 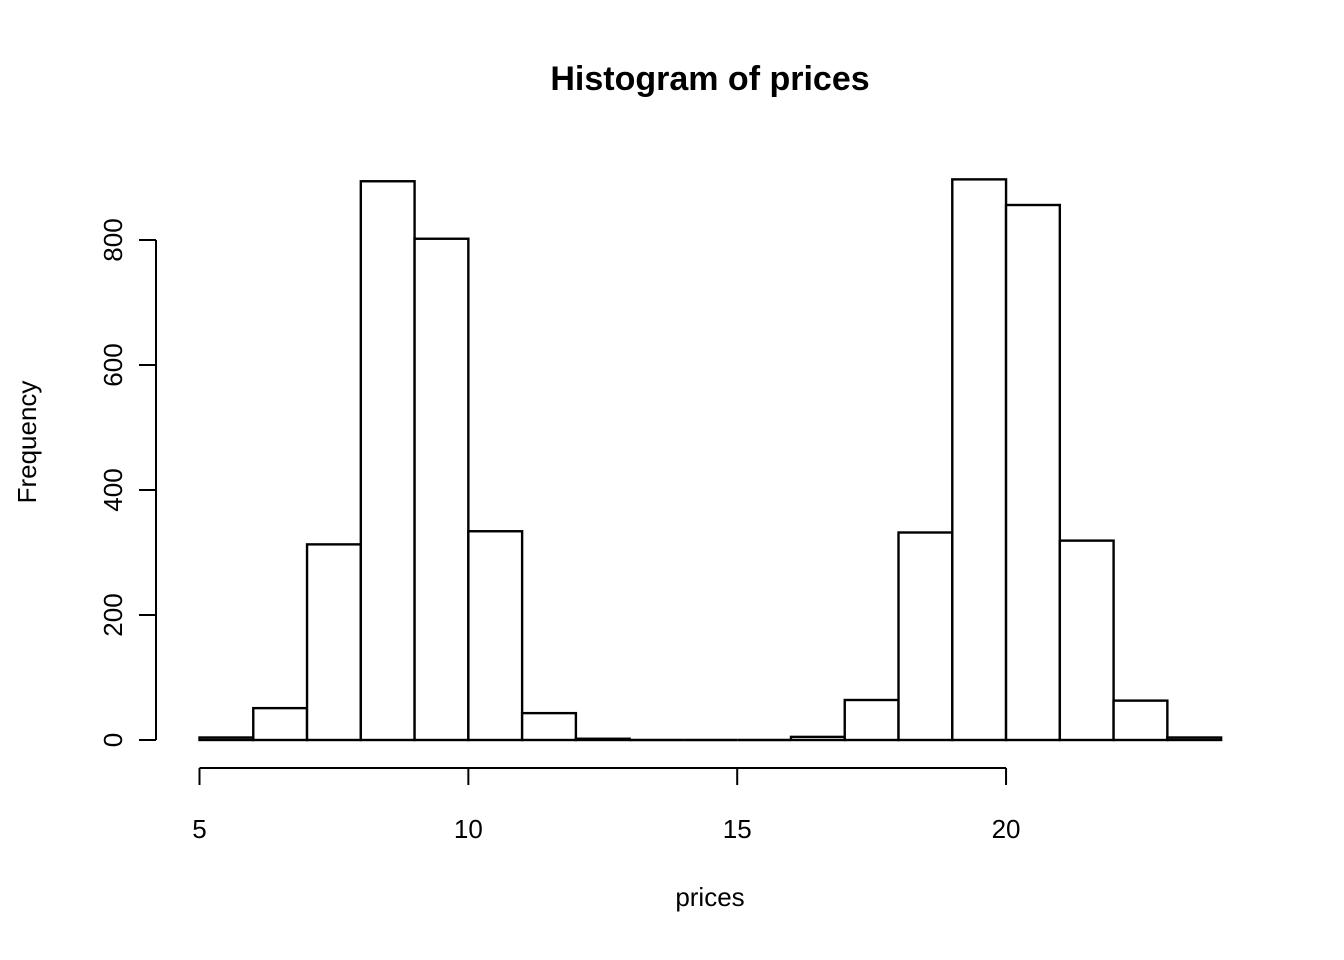 I want to click on x-axis-label: prices, so click(x=709, y=897).